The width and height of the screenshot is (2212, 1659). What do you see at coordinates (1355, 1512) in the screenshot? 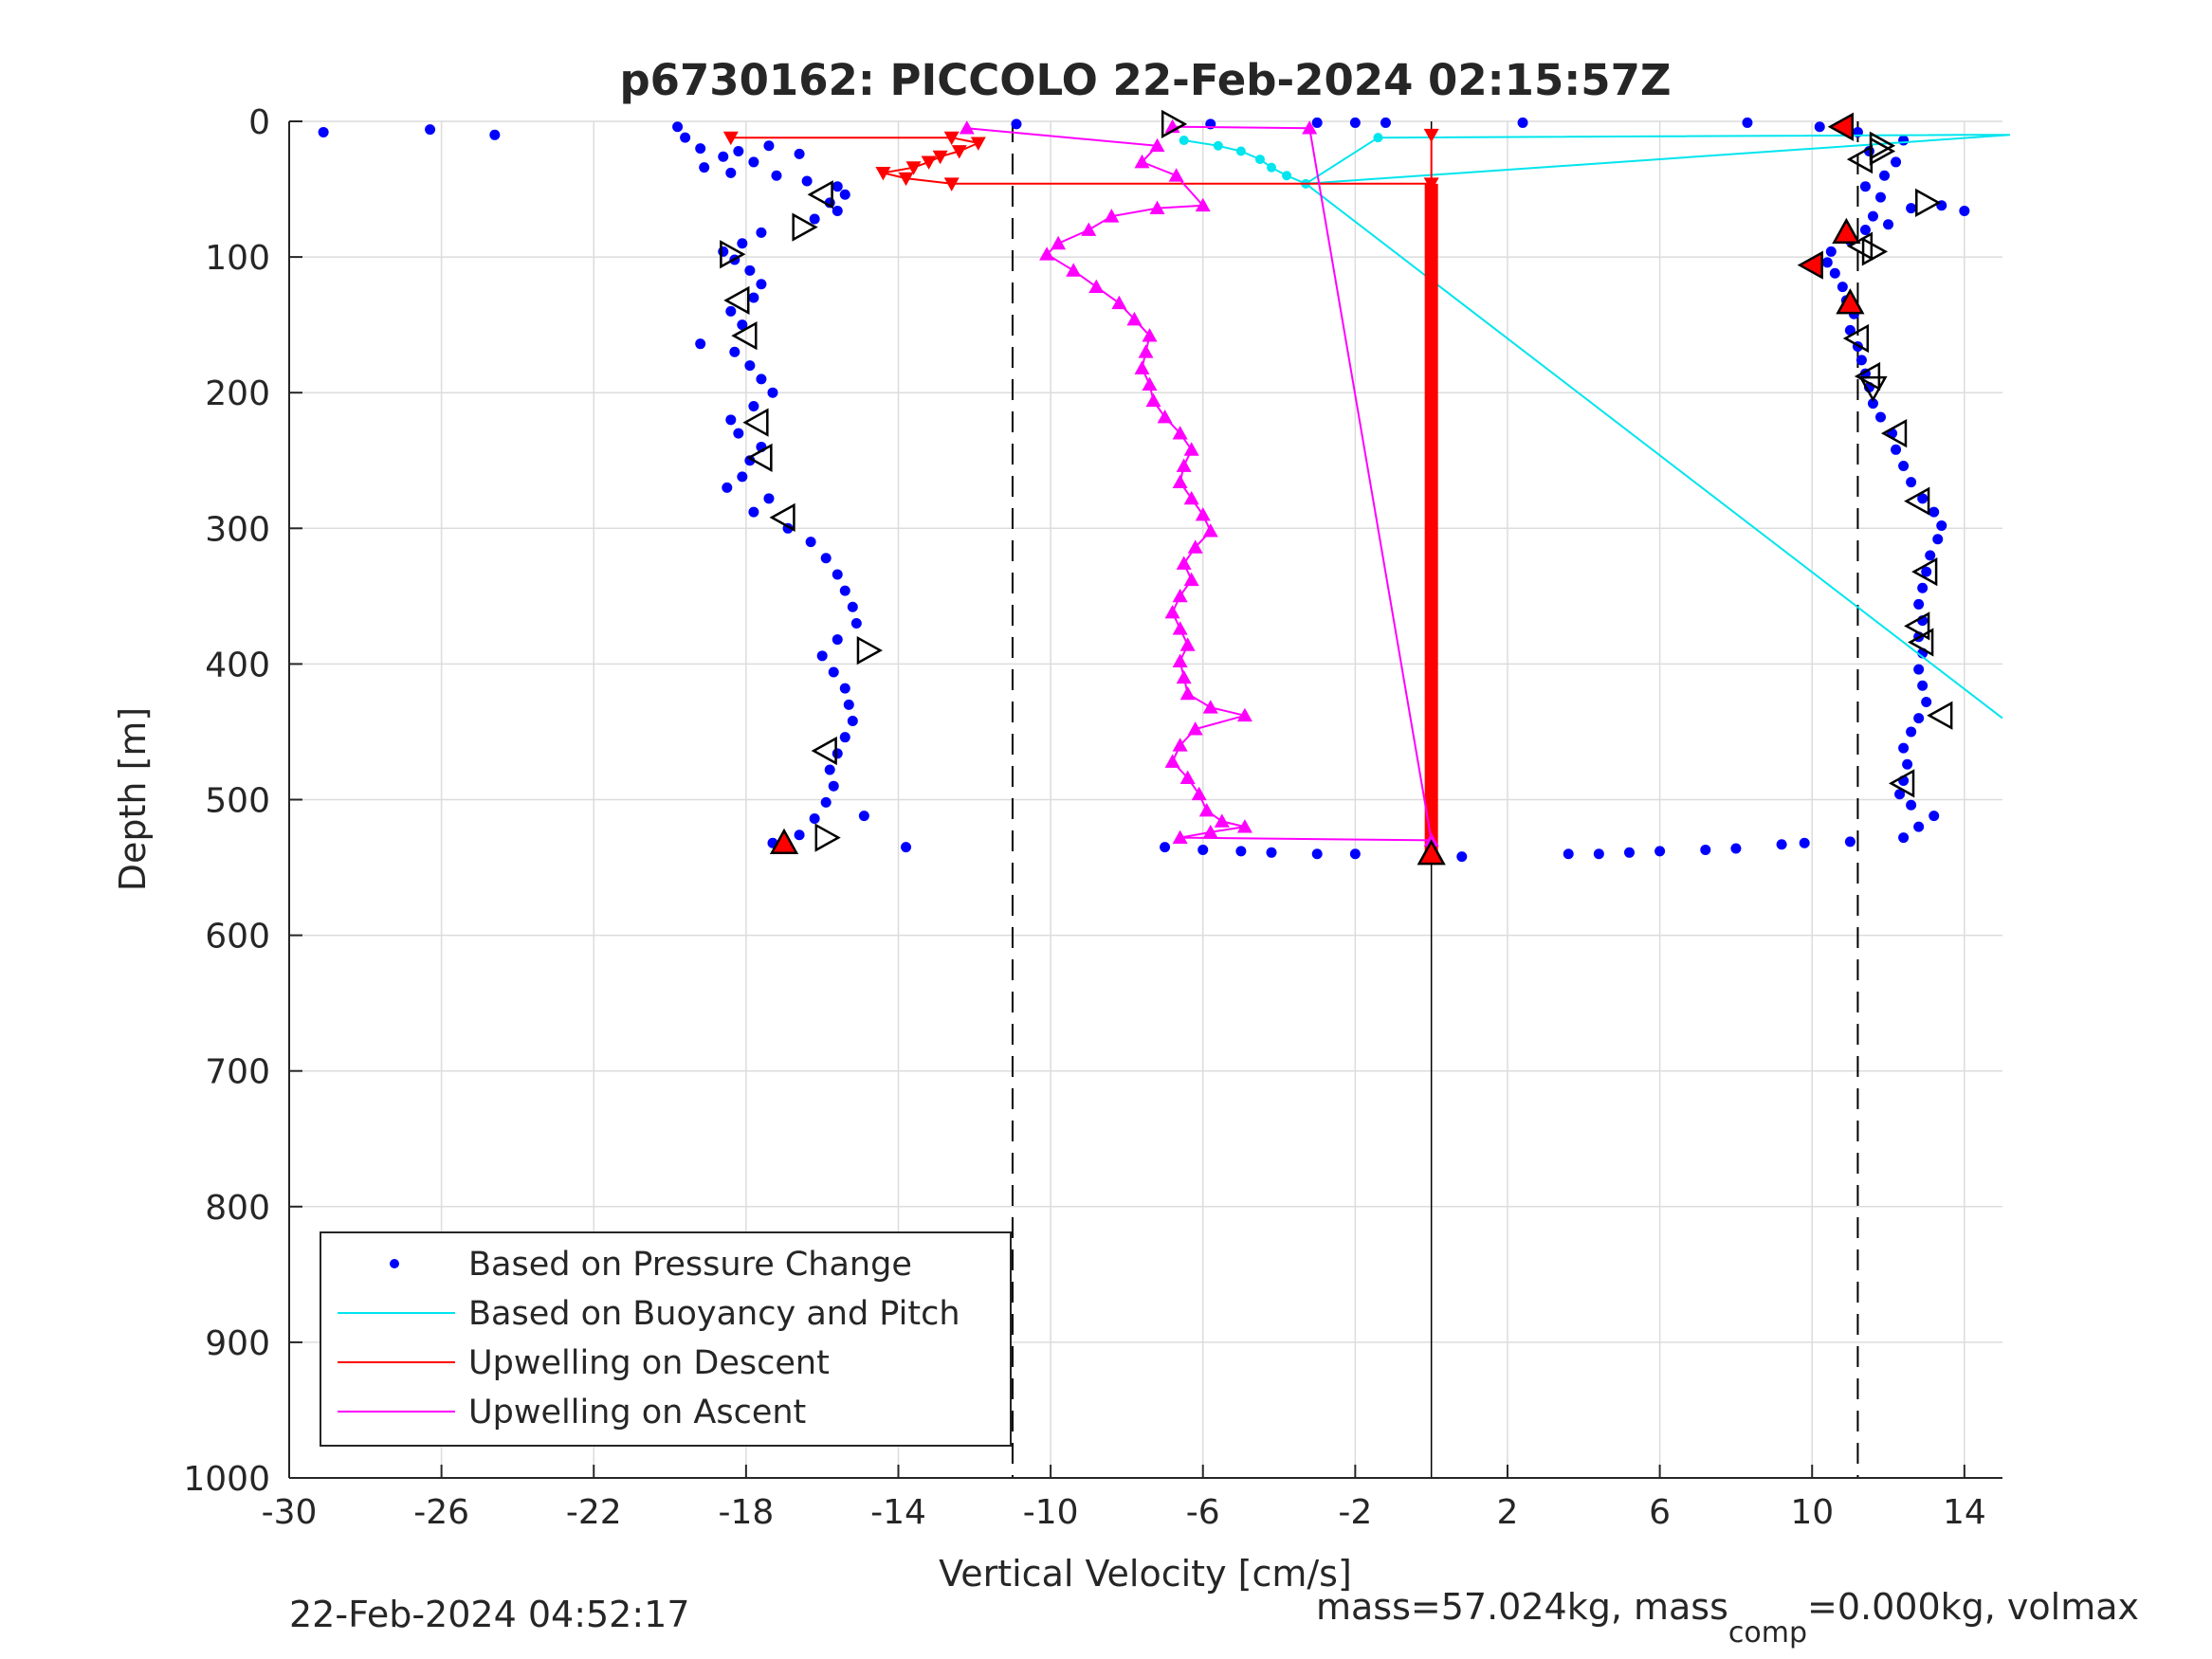
I see `x-tick-label: -2` at bounding box center [1355, 1512].